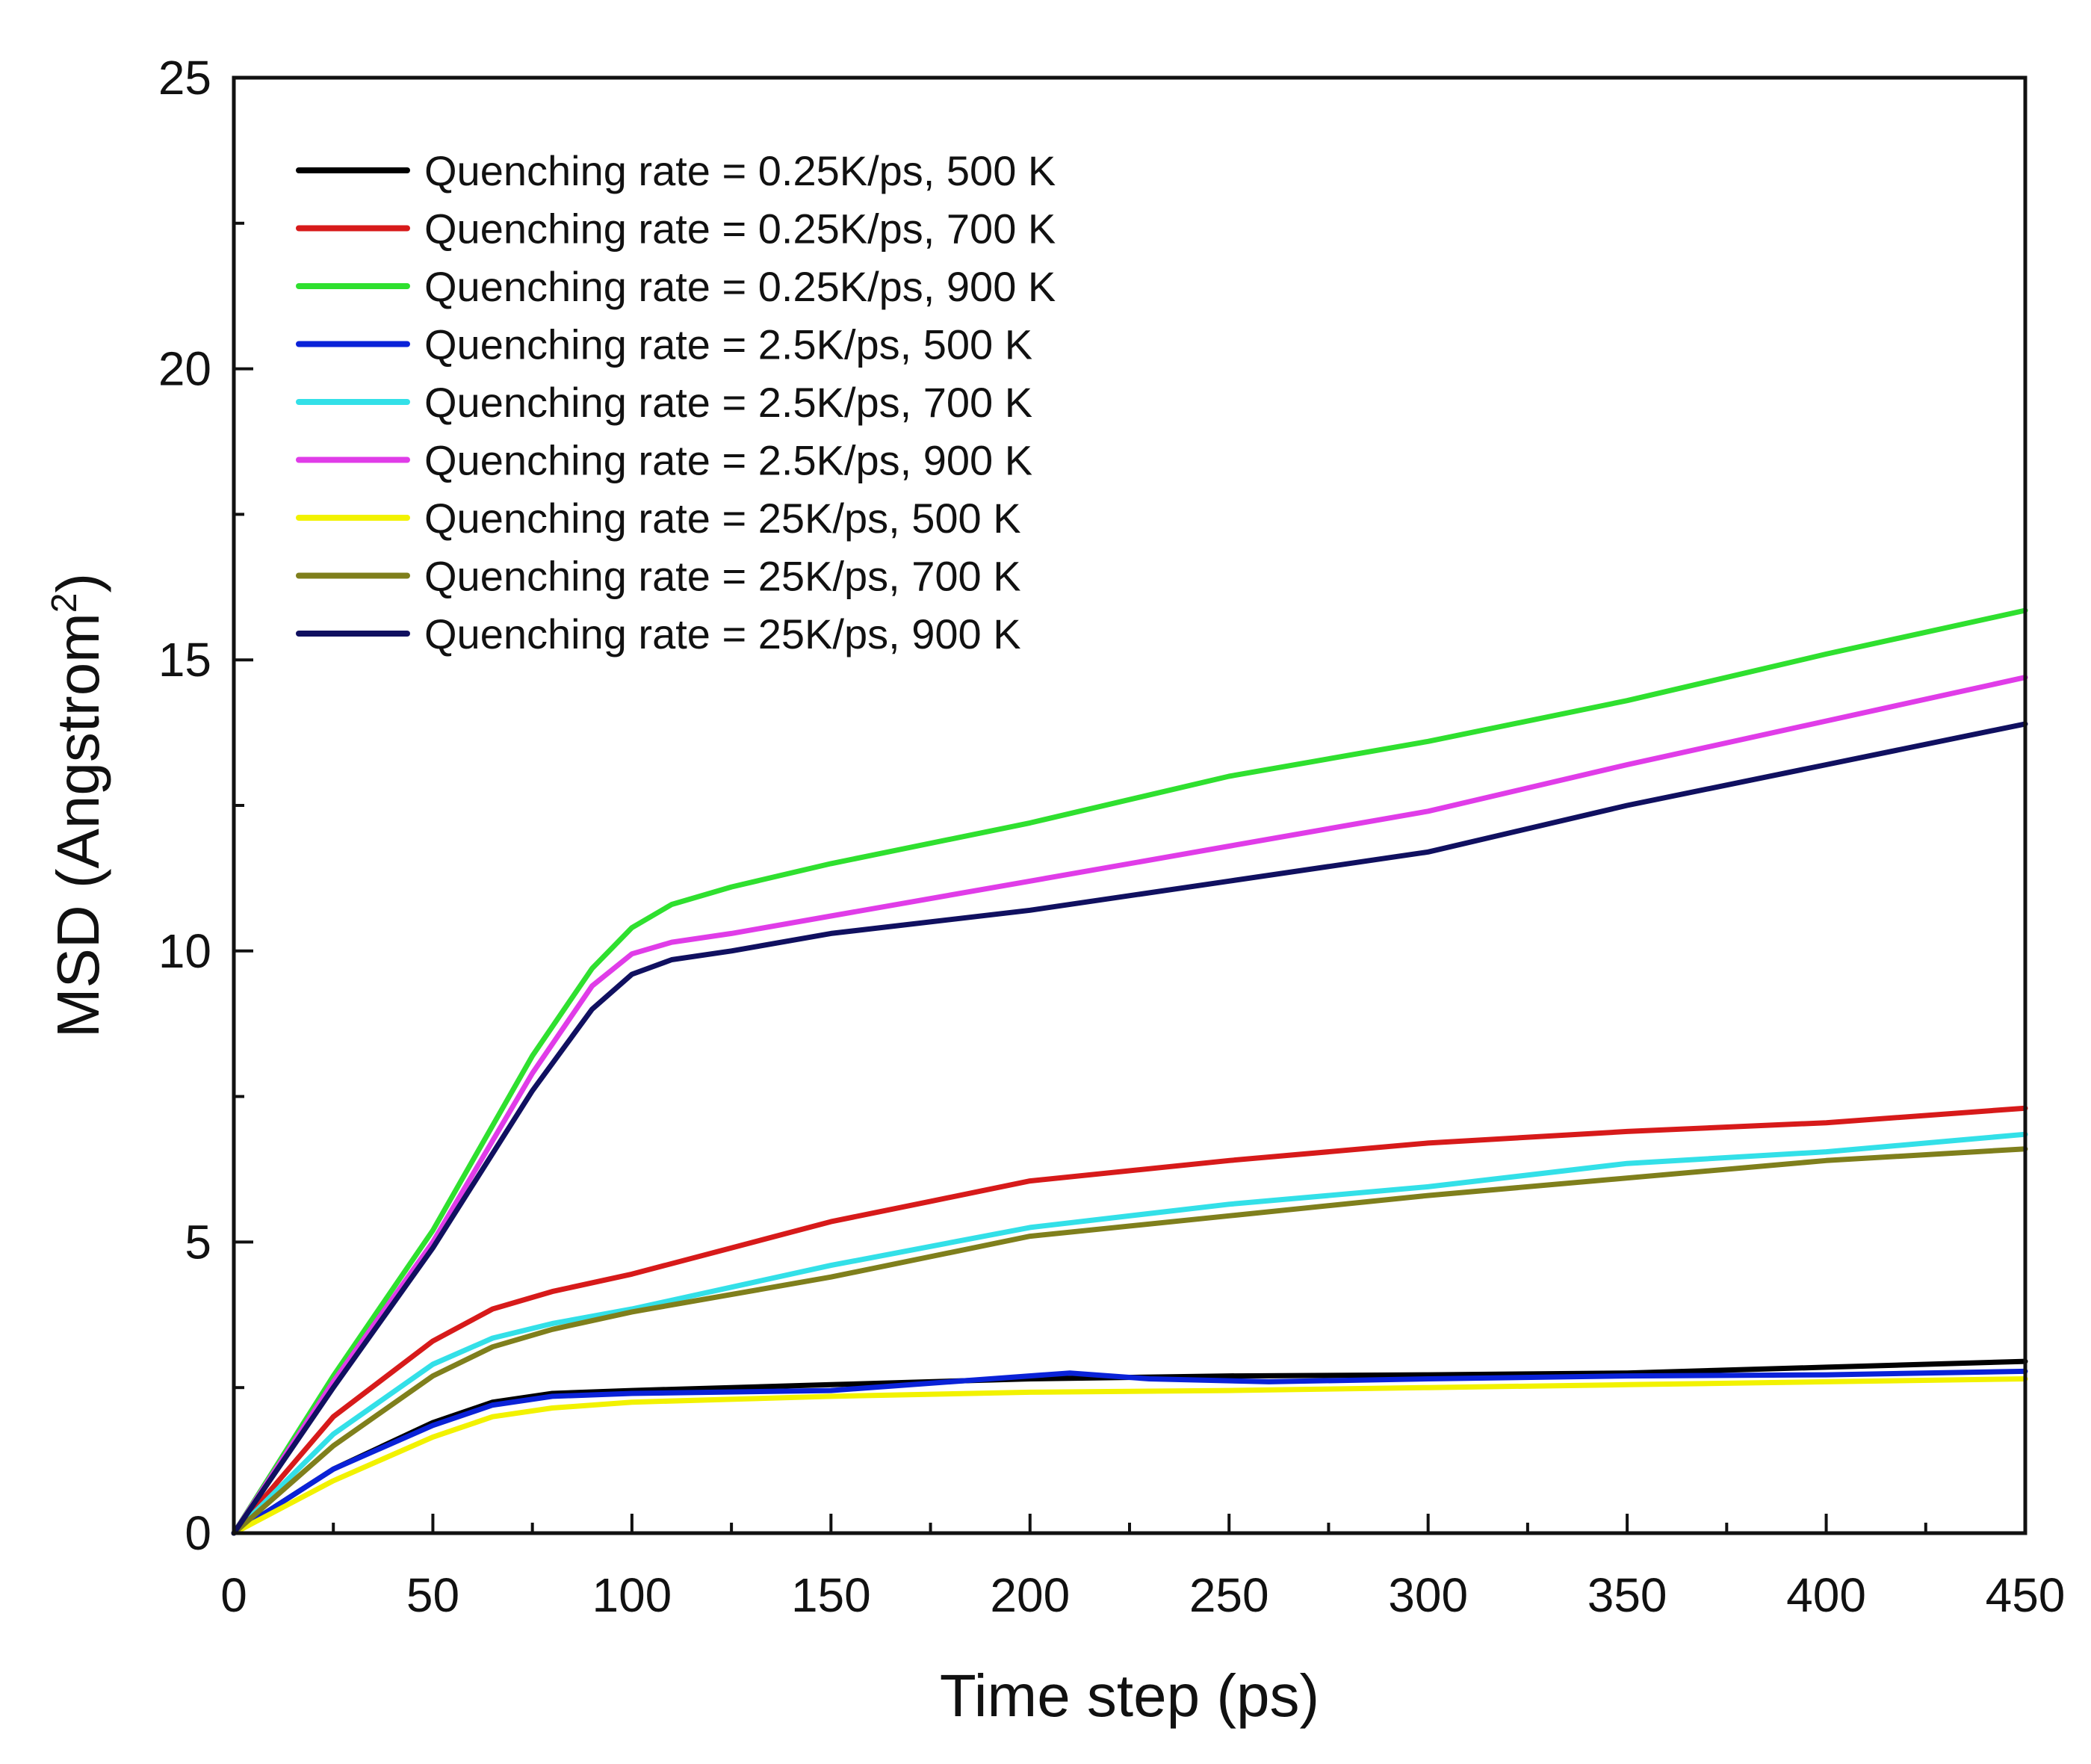  I want to click on x-tick-label: 400, so click(1826, 1595).